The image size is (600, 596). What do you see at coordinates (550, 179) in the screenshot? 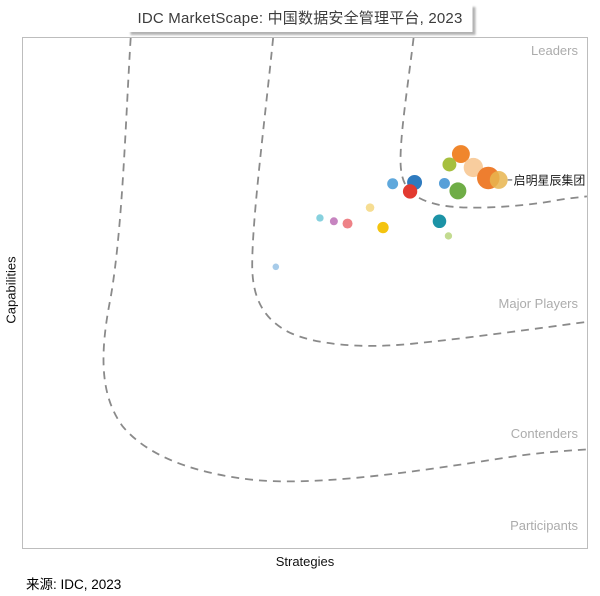
I see `annotation-vendor-label: 启明星辰集团` at bounding box center [550, 179].